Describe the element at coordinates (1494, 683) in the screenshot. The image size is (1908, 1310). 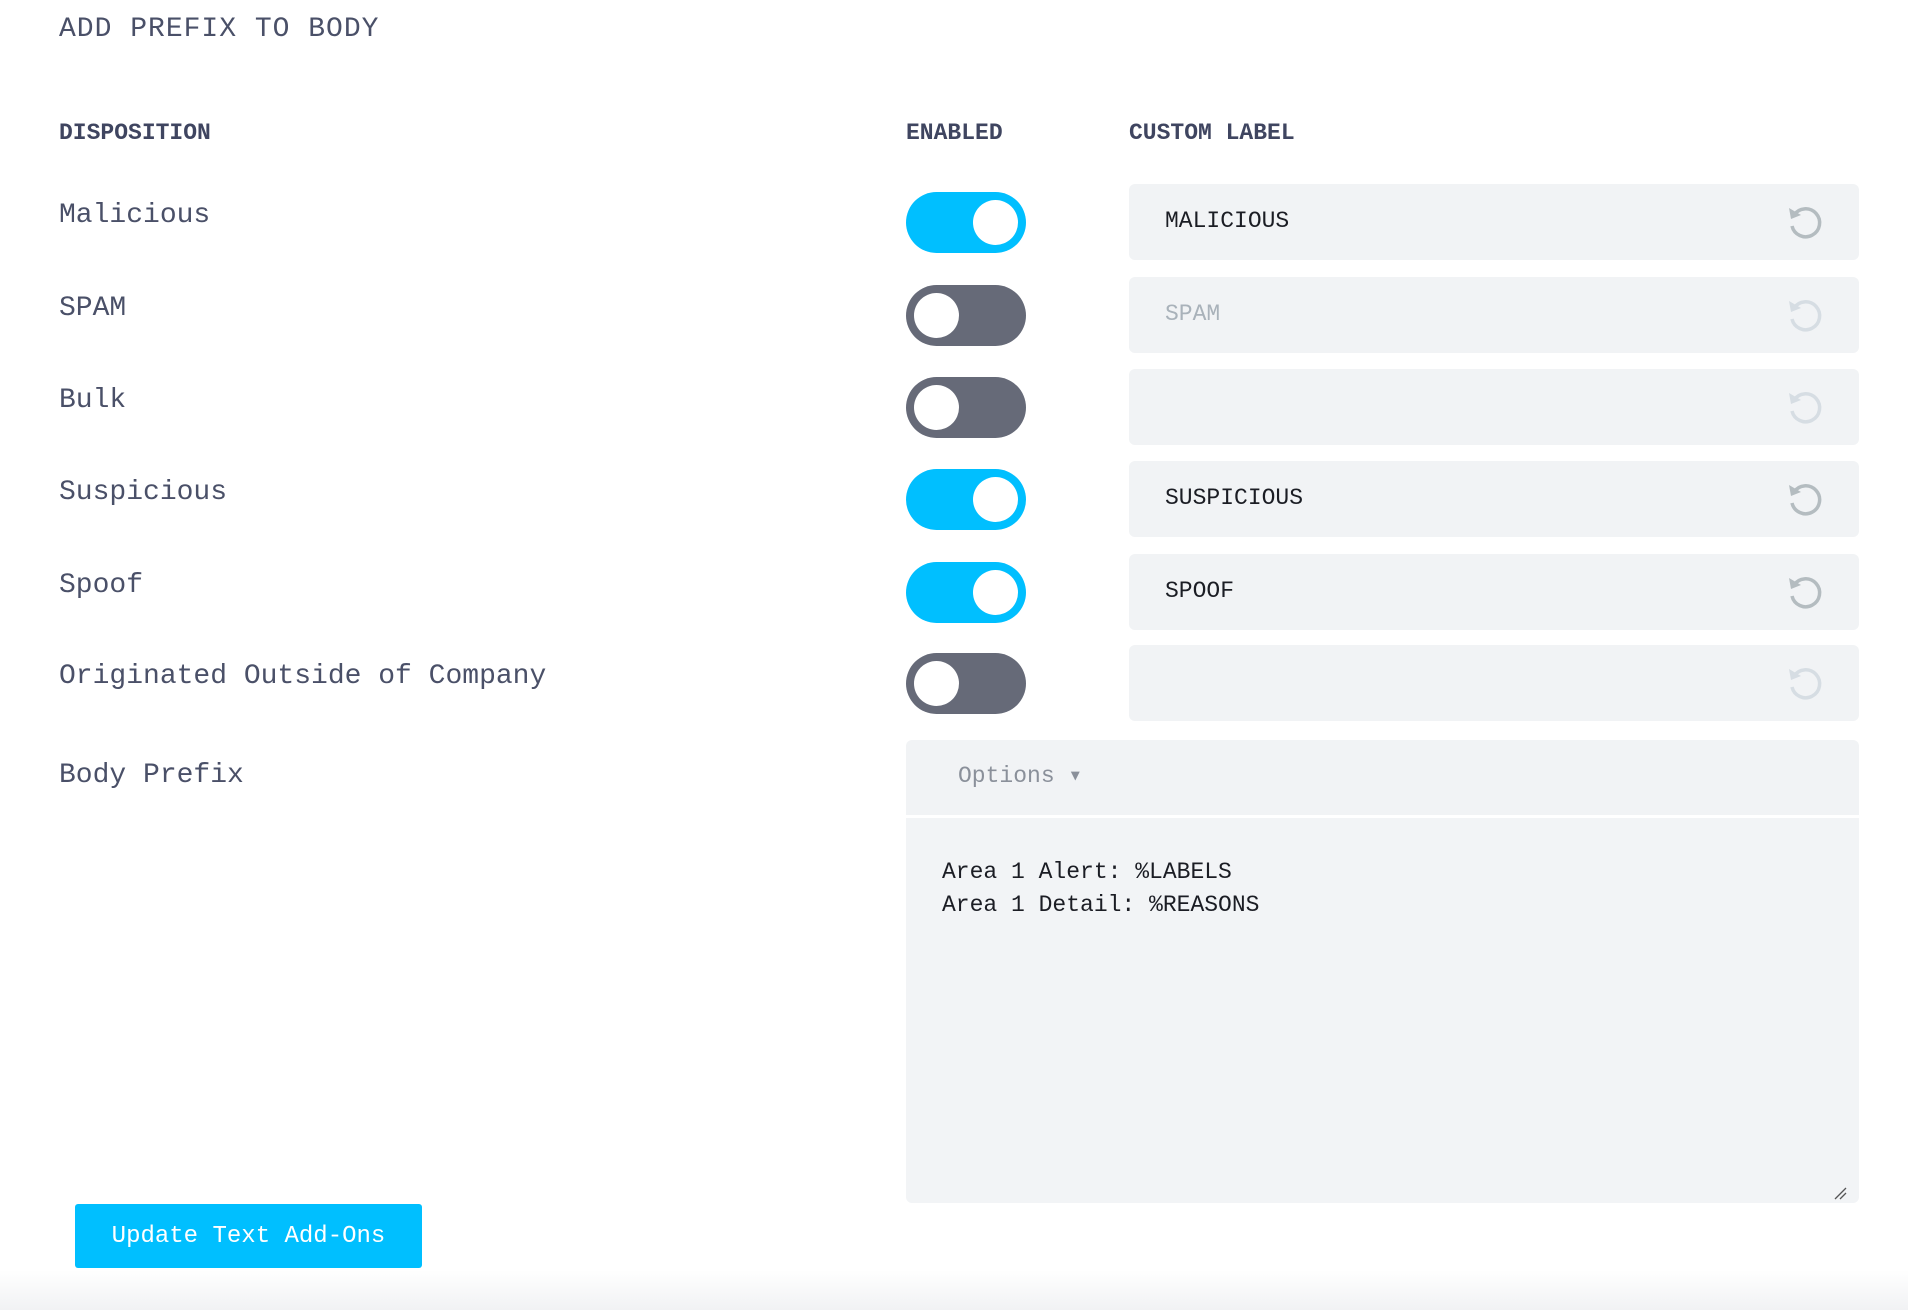
I see `custom-label-input-originated-outside-of-company` at that location.